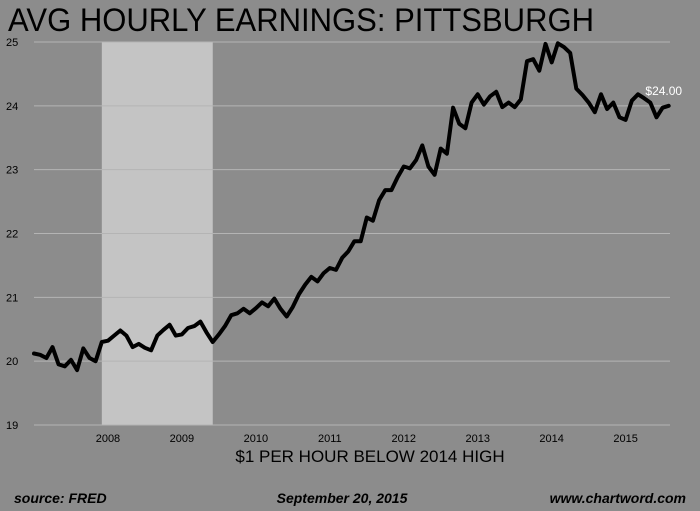  Describe the element at coordinates (330, 439) in the screenshot. I see `x-tick-label: 2011` at that location.